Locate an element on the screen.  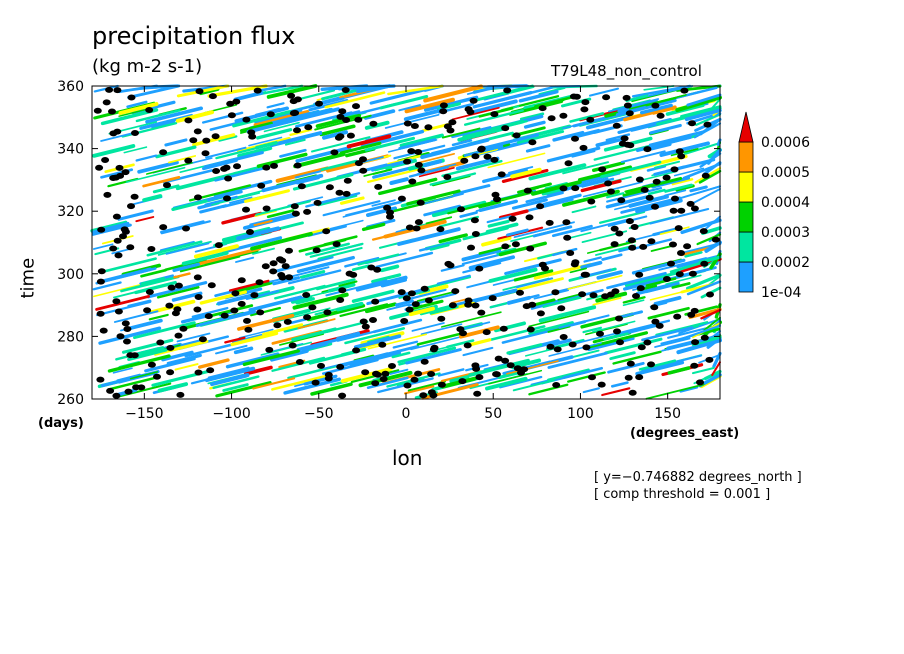
x-tick-label: −50 is located at coordinates (319, 414).